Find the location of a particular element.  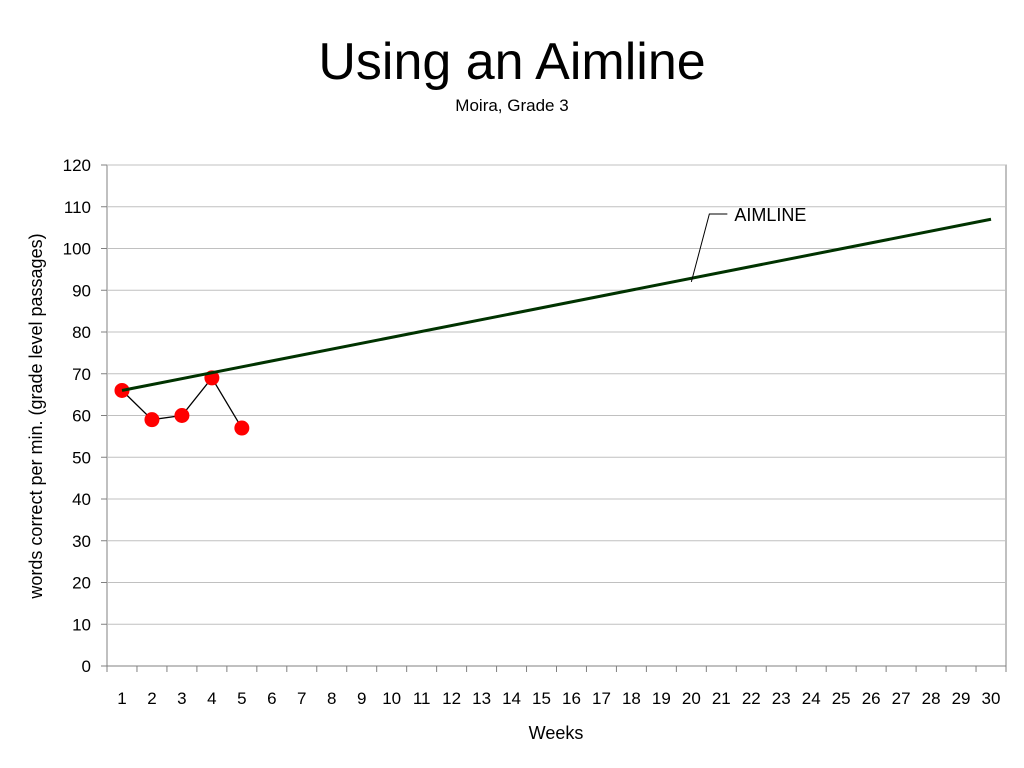

x-tick-label: 30 is located at coordinates (991, 698).